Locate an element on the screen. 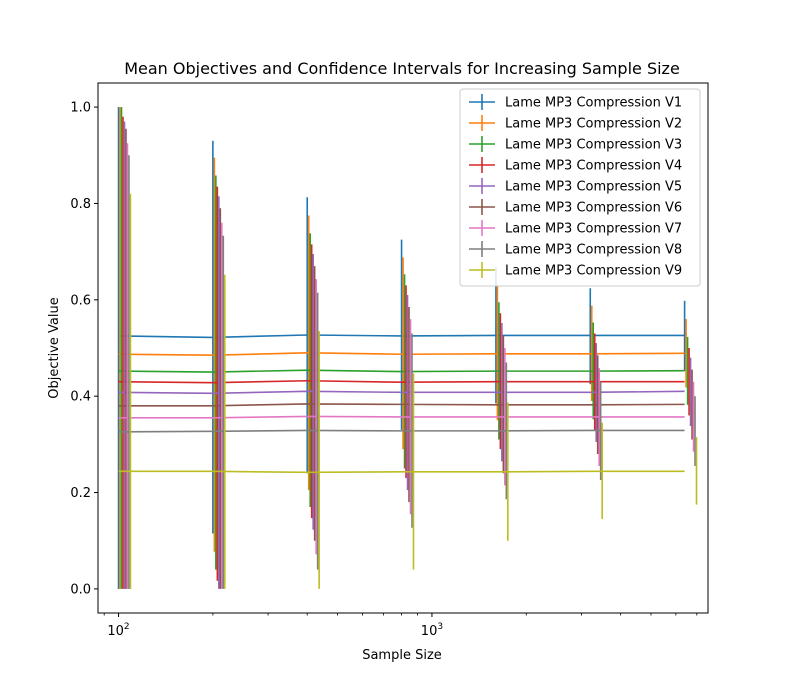 The image size is (785, 690). y-tick-label: 0.4 is located at coordinates (80, 397).